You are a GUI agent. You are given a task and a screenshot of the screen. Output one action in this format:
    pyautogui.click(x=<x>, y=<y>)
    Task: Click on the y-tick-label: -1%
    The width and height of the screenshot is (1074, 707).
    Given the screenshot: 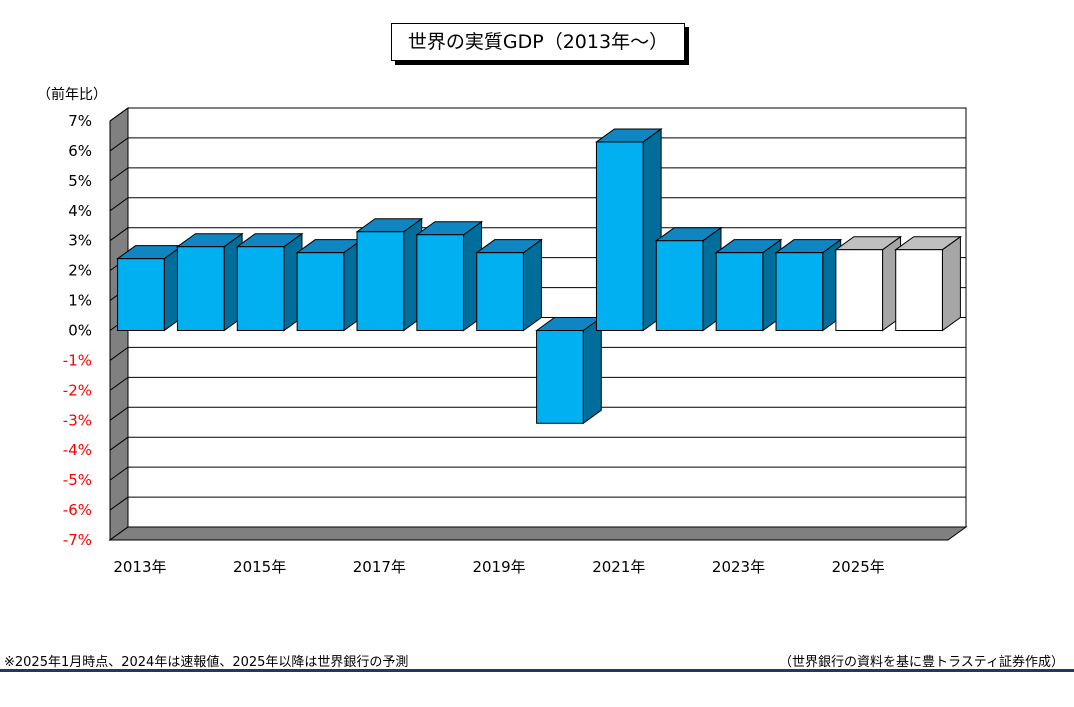 What is the action you would take?
    pyautogui.click(x=77, y=360)
    